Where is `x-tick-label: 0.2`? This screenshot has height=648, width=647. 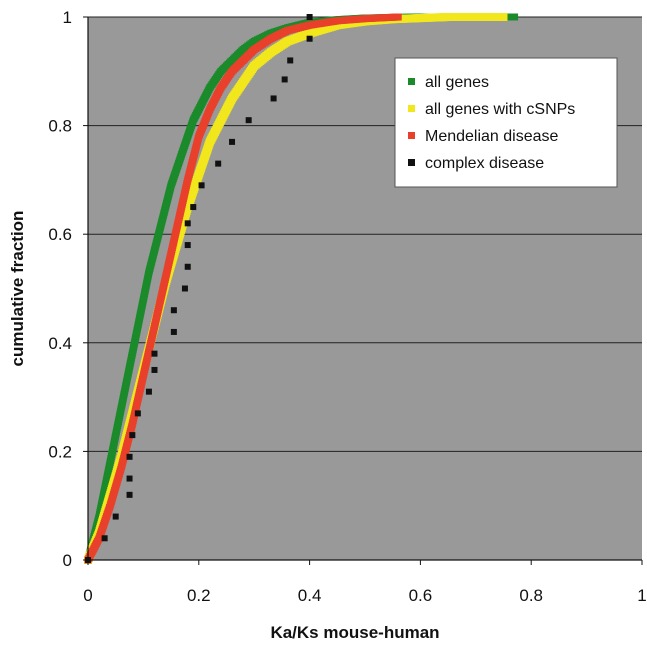 x-tick-label: 0.2 is located at coordinates (199, 595).